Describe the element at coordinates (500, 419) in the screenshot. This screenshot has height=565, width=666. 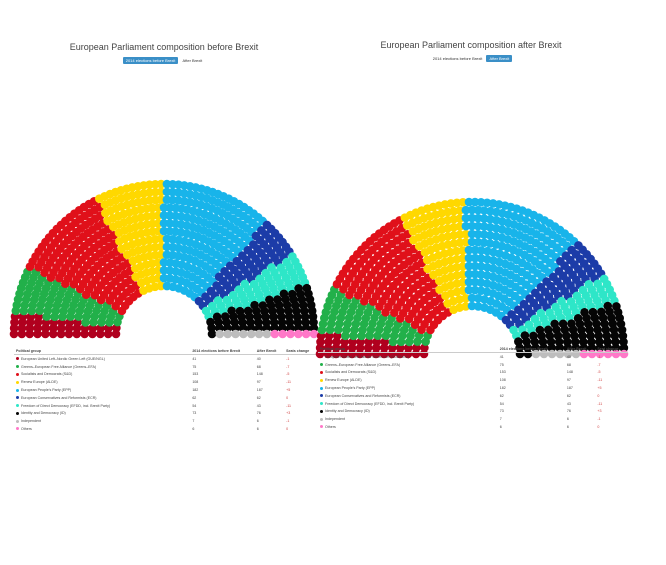
I see `before-value: 7` at that location.